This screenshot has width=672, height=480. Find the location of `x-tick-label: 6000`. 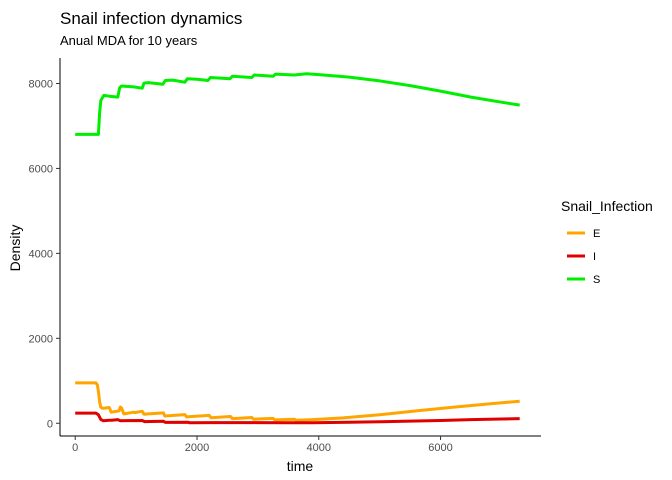

x-tick-label: 6000 is located at coordinates (440, 448).